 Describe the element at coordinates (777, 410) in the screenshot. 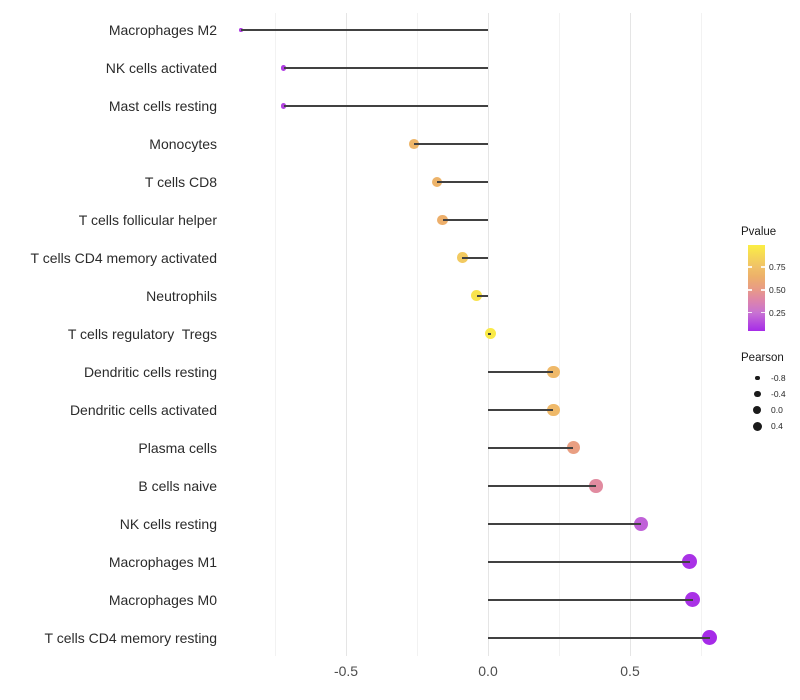

I see `size-legend-label: 0.0` at that location.